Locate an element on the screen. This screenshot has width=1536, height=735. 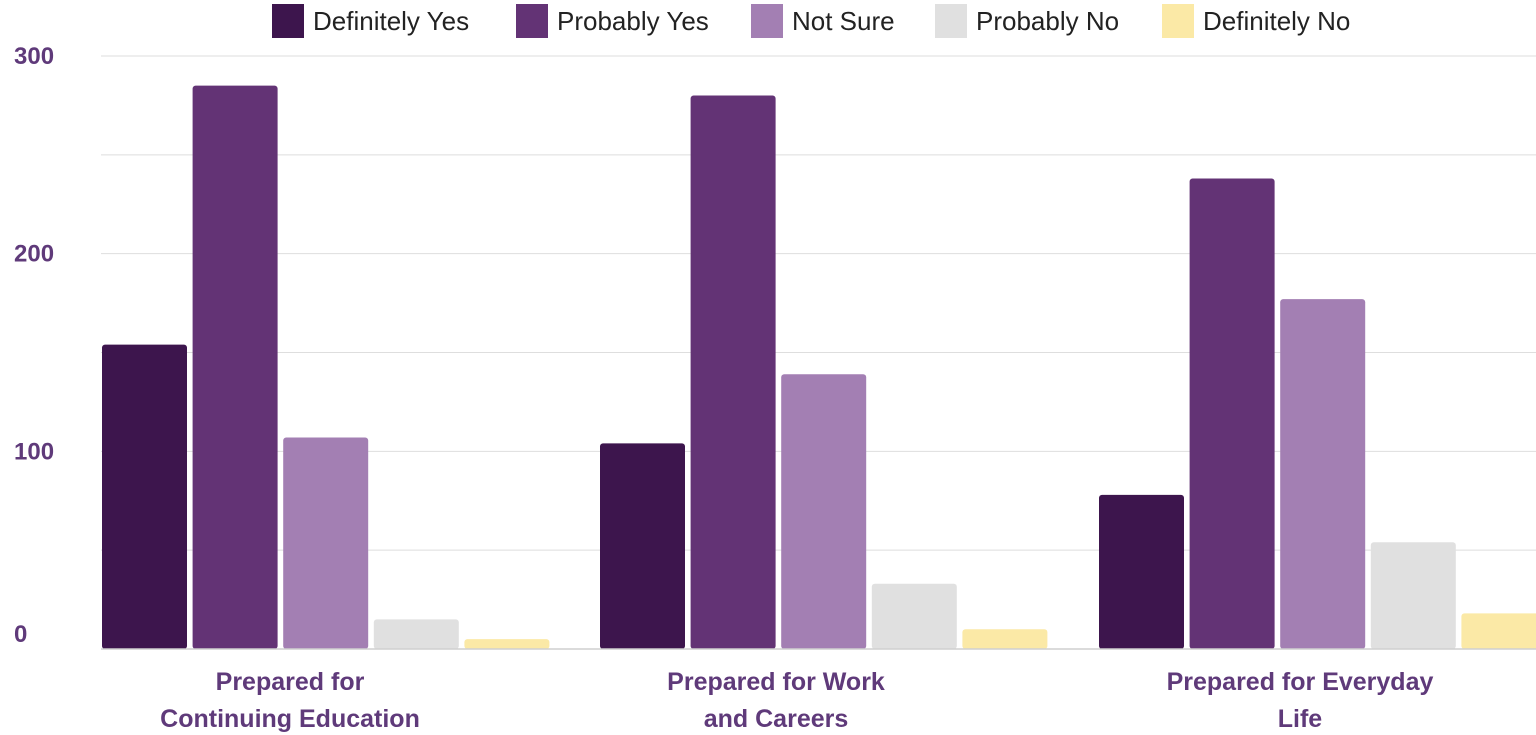
x-category-label: Prepared for Work is located at coordinates (776, 682).